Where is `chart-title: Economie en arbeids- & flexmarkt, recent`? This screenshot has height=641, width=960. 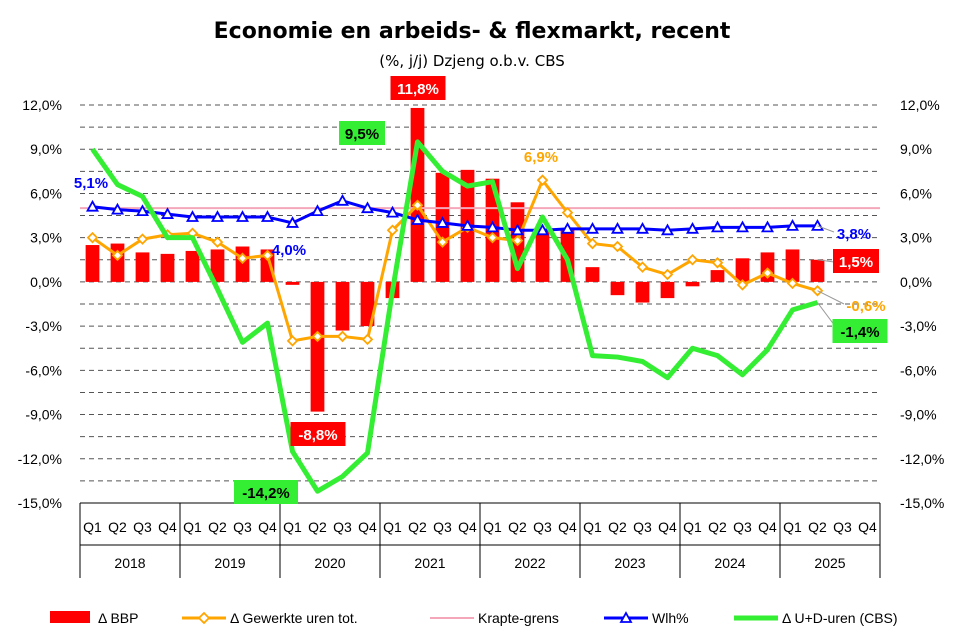
chart-title: Economie en arbeids- & flexmarkt, recent is located at coordinates (472, 31).